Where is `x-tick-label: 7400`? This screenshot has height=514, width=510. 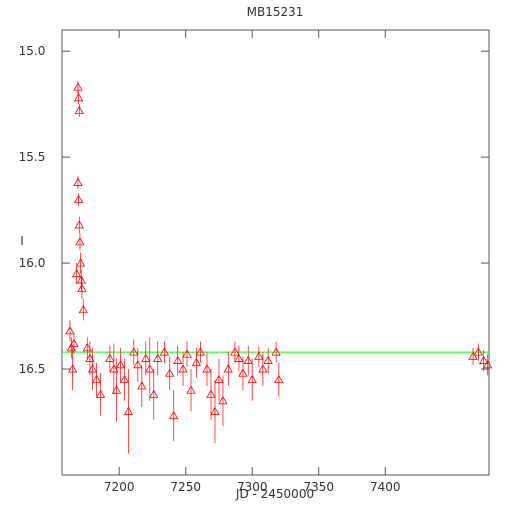
x-tick-label: 7400 is located at coordinates (385, 487).